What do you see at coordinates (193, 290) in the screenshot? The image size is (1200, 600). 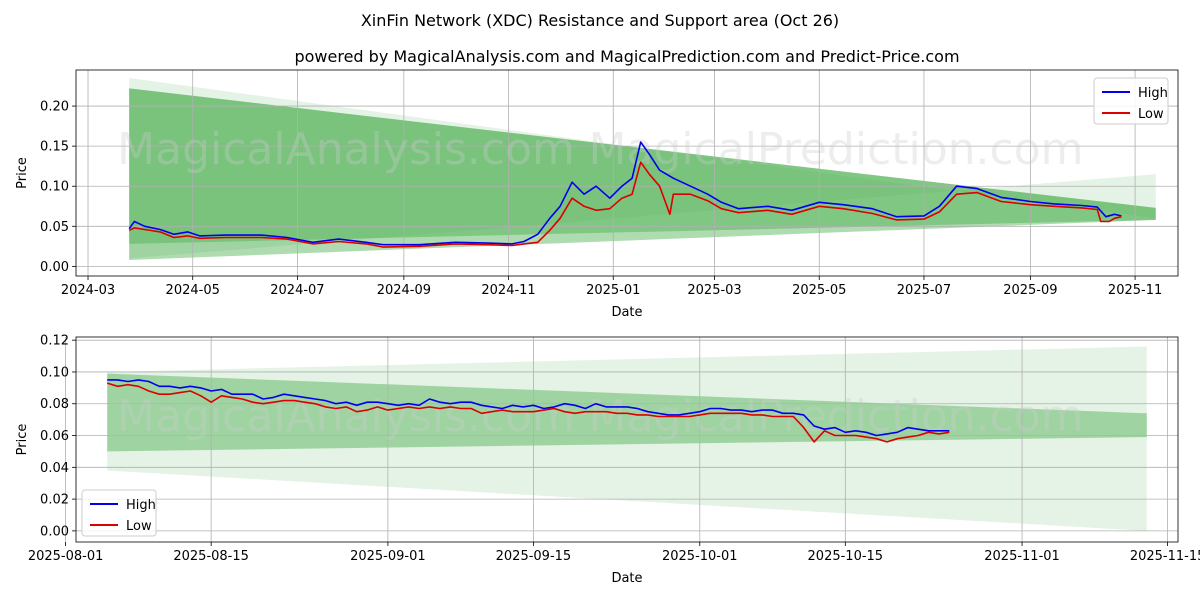 I see `x-tick-label: 2024-05` at bounding box center [193, 290].